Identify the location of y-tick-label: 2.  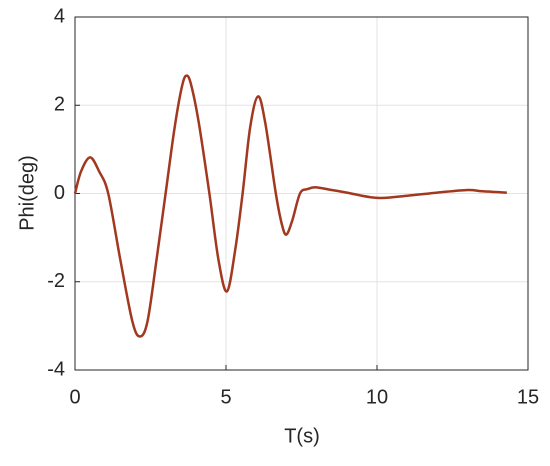
(59, 105).